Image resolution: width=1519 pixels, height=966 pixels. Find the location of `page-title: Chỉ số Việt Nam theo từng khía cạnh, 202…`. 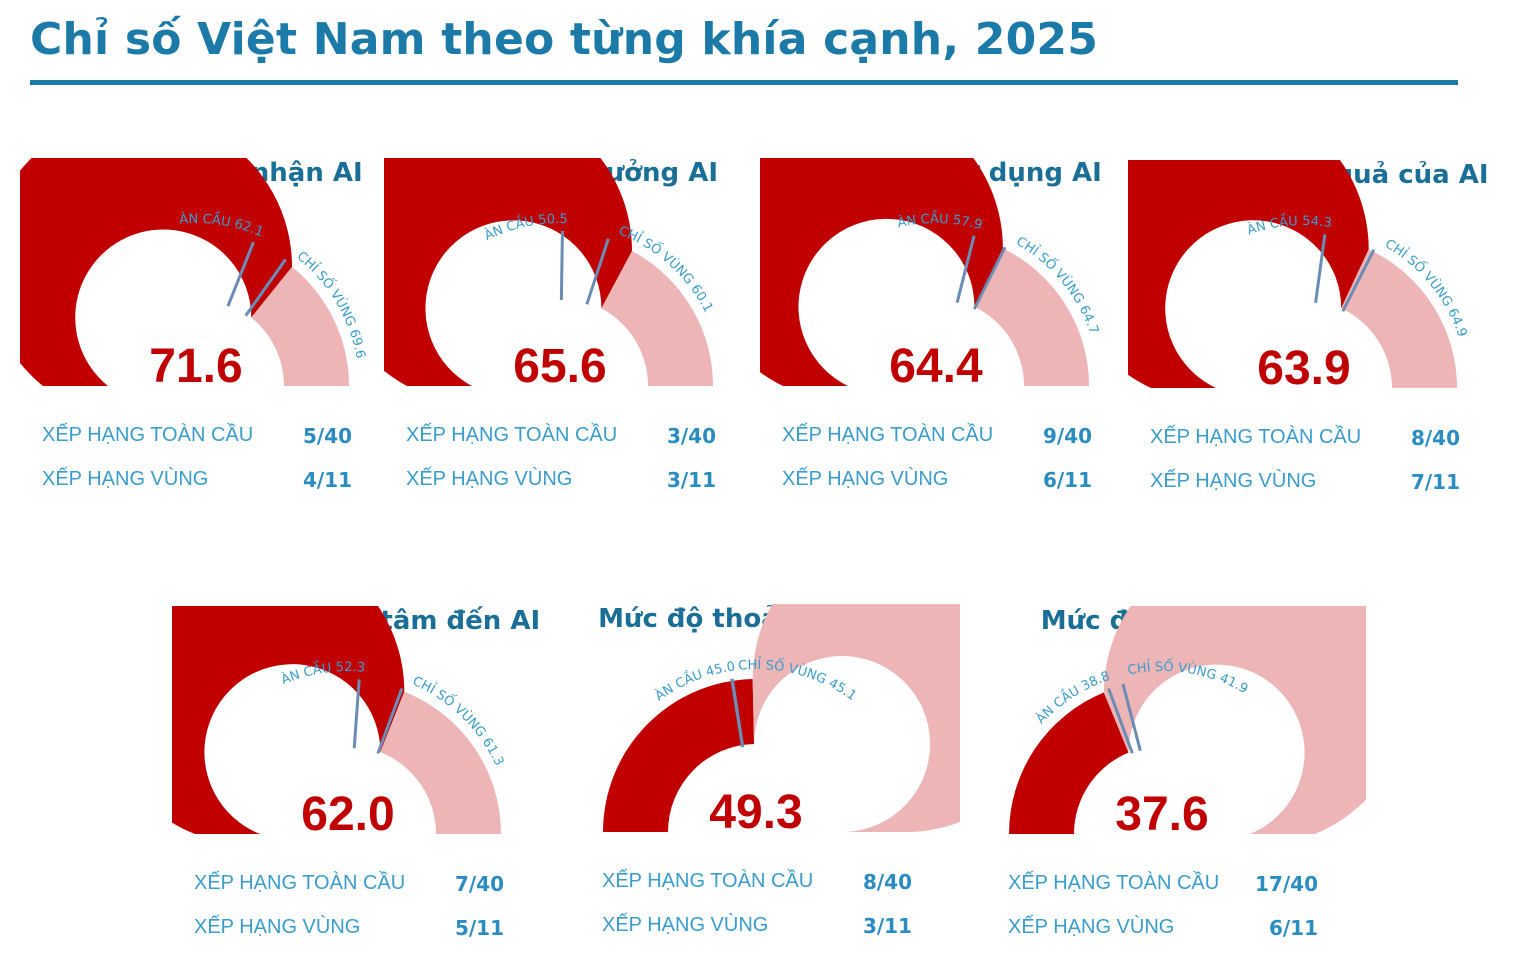

page-title: Chỉ số Việt Nam theo từng khía cạnh, 202… is located at coordinates (564, 39).